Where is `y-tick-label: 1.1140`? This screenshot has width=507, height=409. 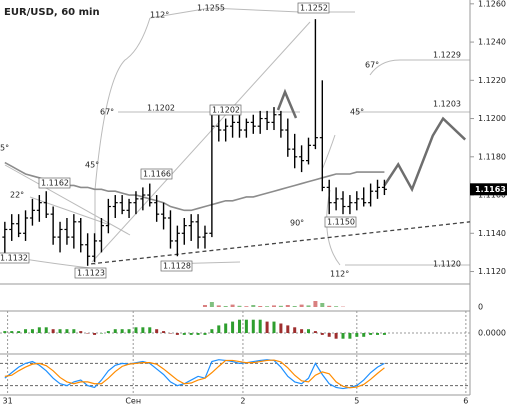
y-tick-label: 1.1140 is located at coordinates (492, 233).